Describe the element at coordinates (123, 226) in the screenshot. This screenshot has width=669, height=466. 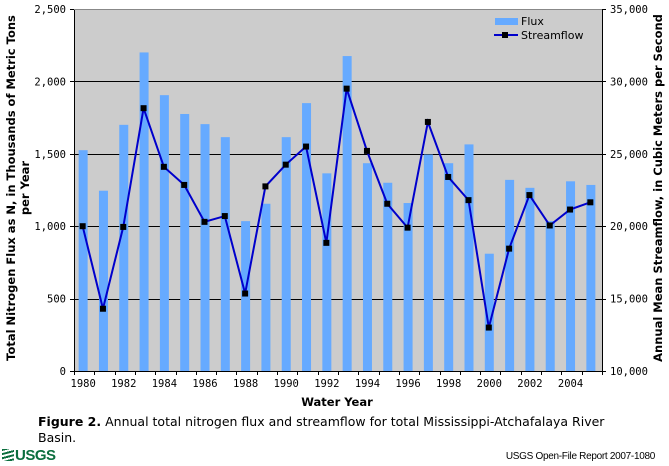
I see `streamflow-marker-1982` at that location.